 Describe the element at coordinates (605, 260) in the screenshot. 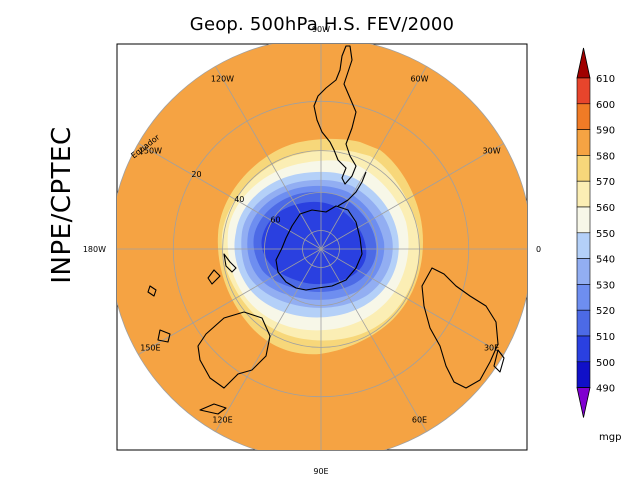

I see `colorbar-tick: 540` at that location.